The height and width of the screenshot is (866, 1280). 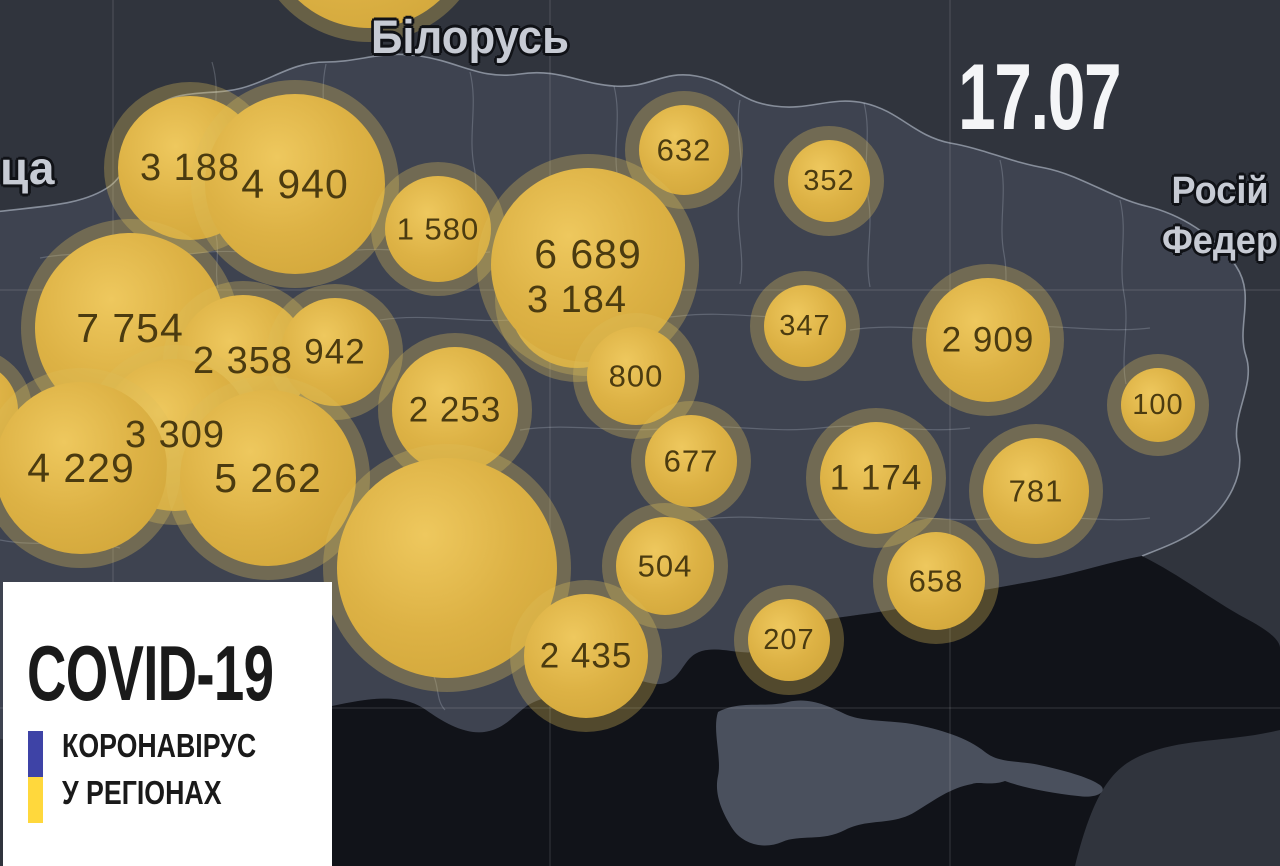 I want to click on bubble-value: 942, so click(x=334, y=352).